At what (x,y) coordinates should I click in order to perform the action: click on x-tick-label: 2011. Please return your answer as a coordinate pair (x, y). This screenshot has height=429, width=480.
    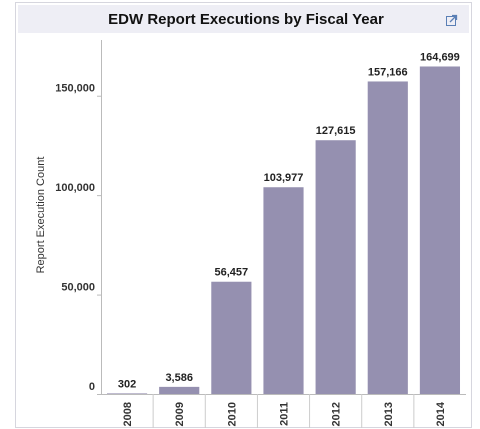
    Looking at the image, I should click on (285, 414).